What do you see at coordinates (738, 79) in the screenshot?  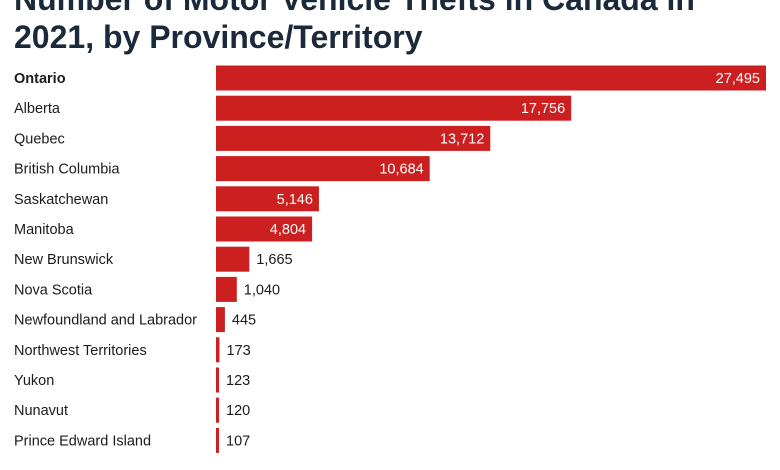 I see `value-label-ontario: 27,495` at bounding box center [738, 79].